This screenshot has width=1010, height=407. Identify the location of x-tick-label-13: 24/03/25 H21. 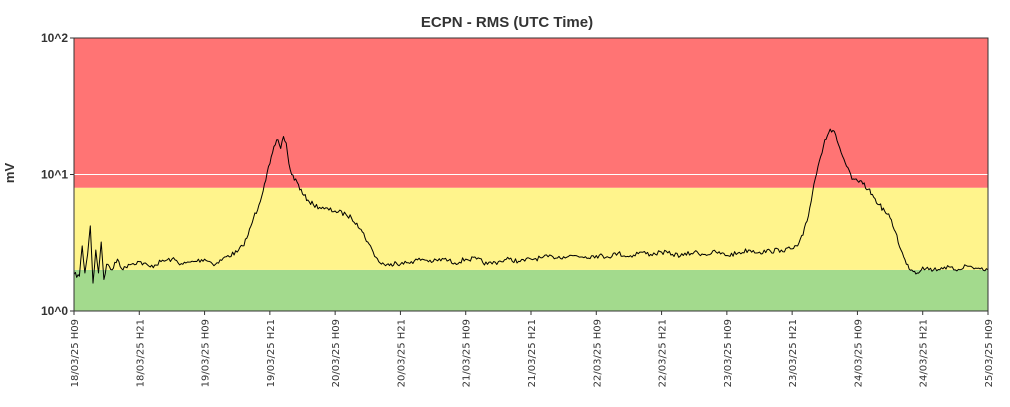
(924, 353).